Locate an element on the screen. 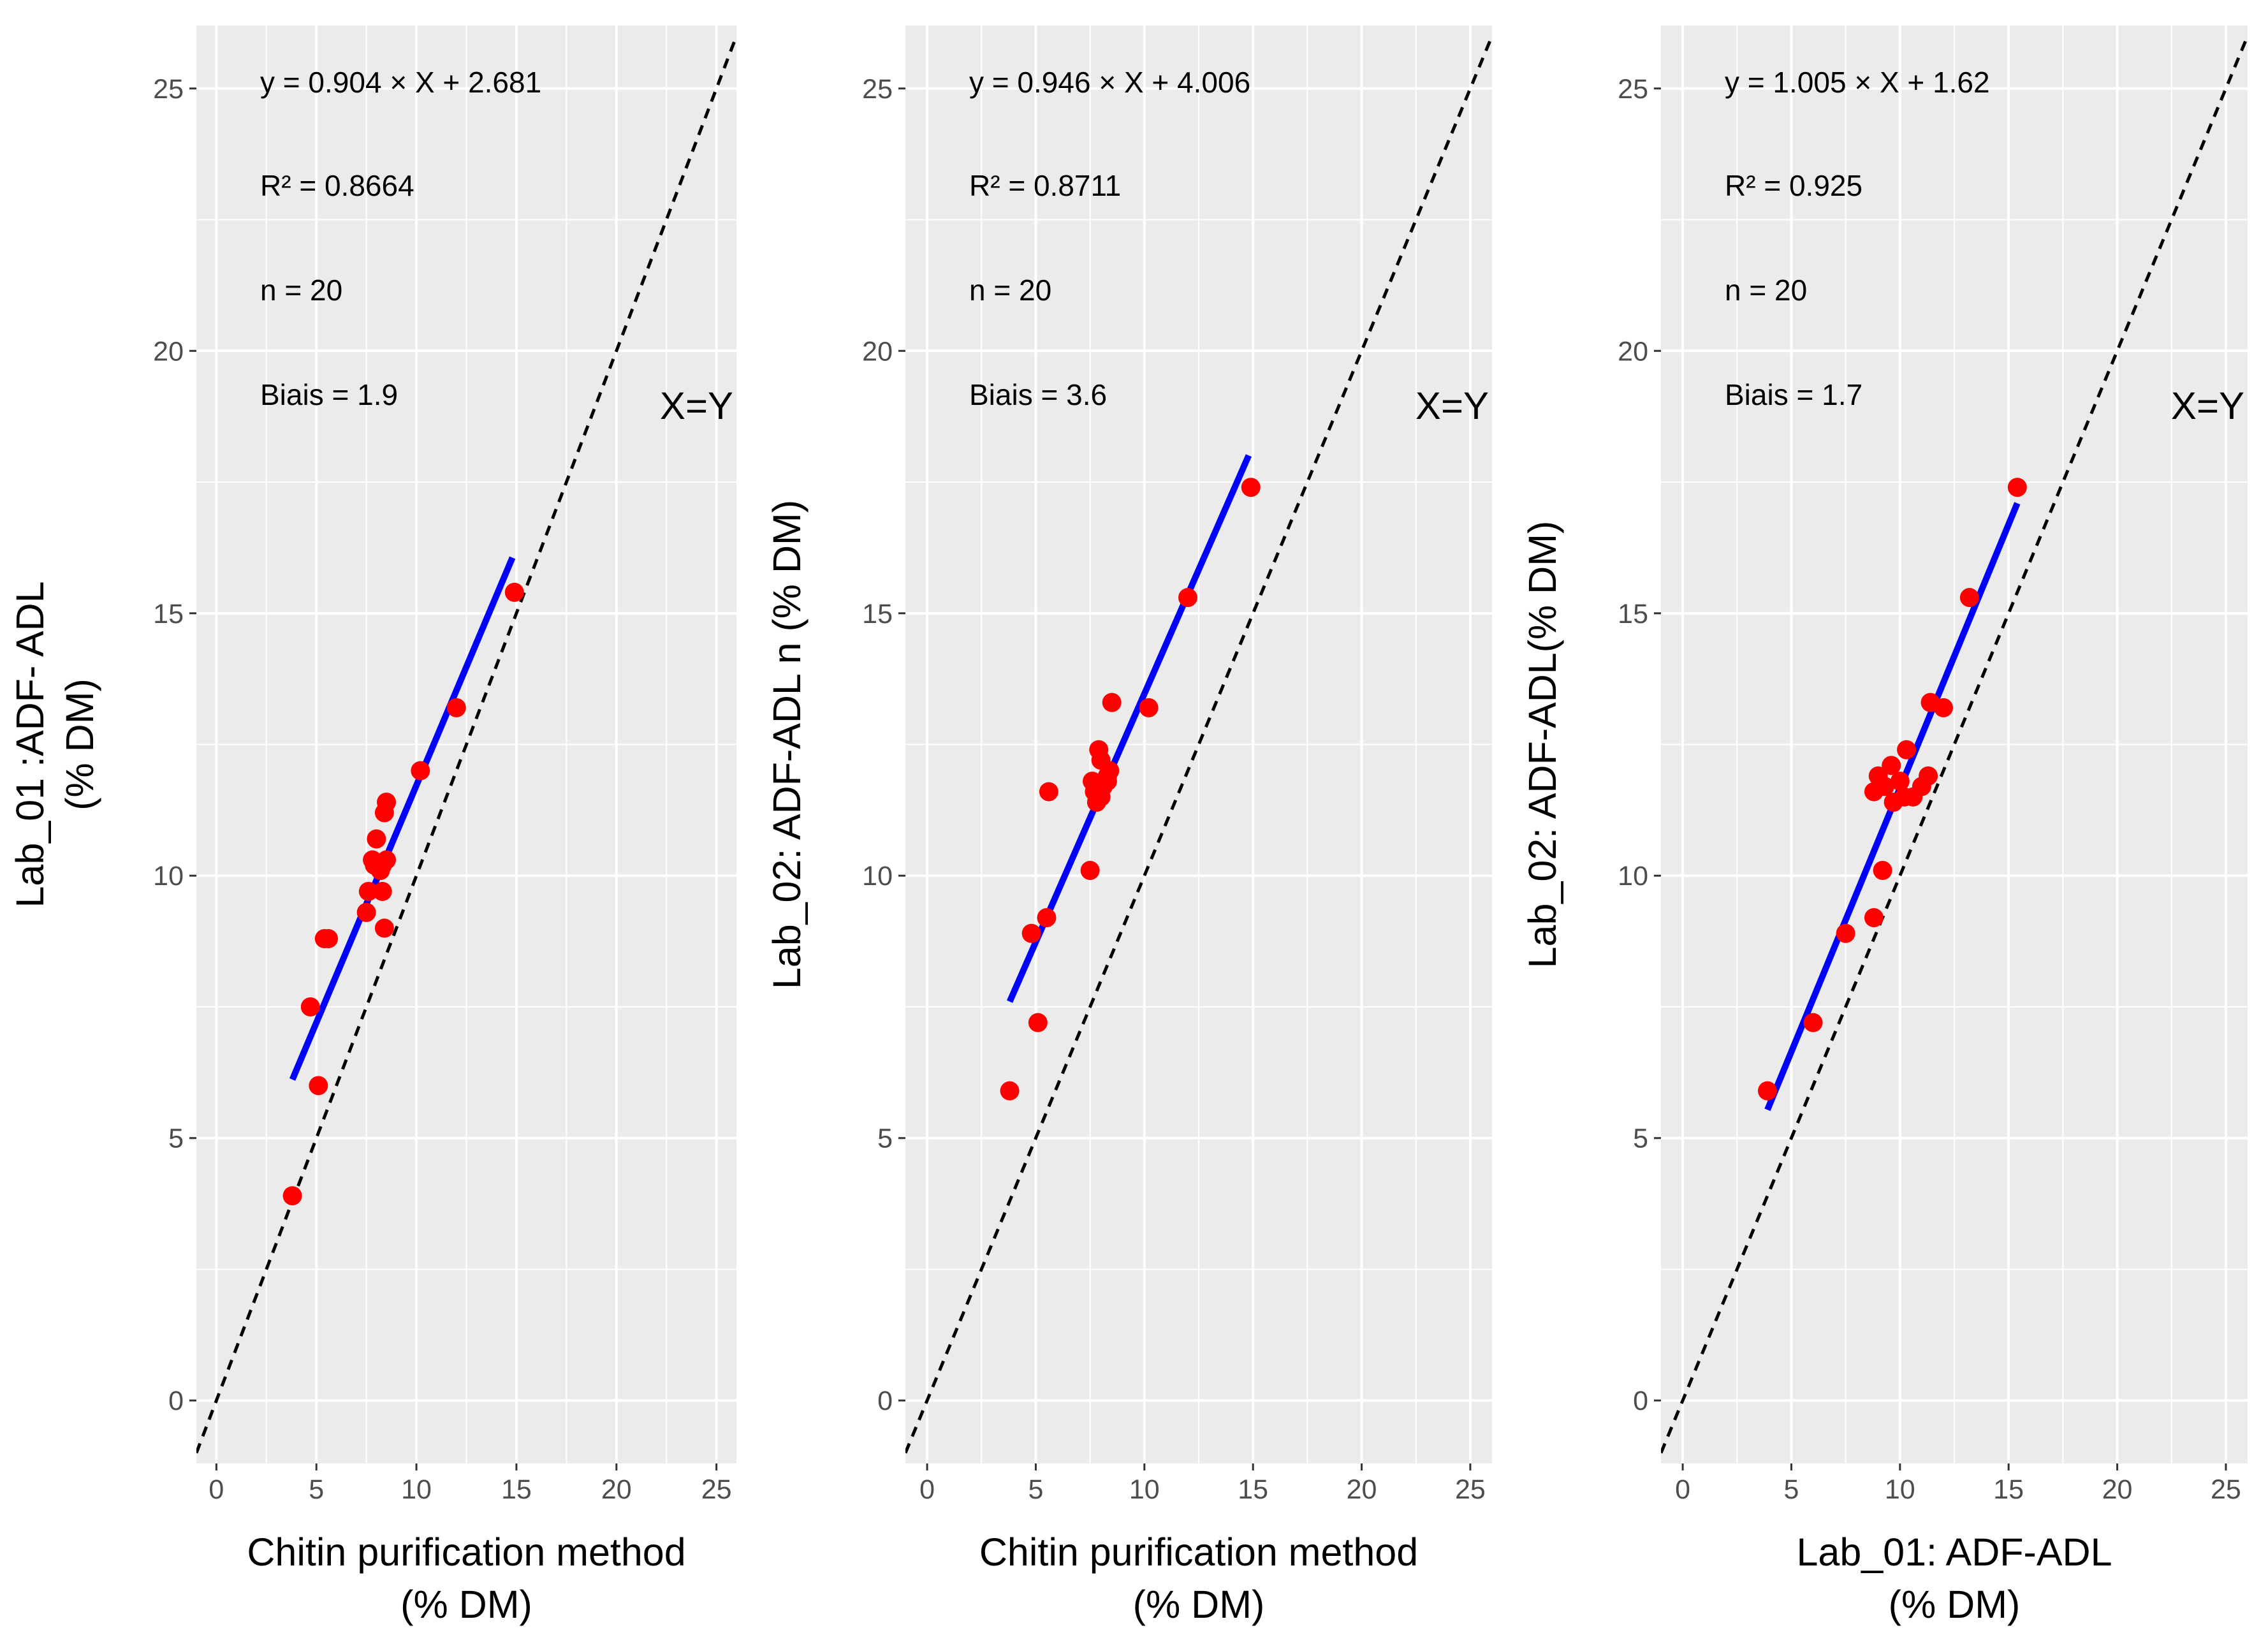 This screenshot has width=2268, height=1642. annotation-line: R² = 0.925 is located at coordinates (1793, 185).